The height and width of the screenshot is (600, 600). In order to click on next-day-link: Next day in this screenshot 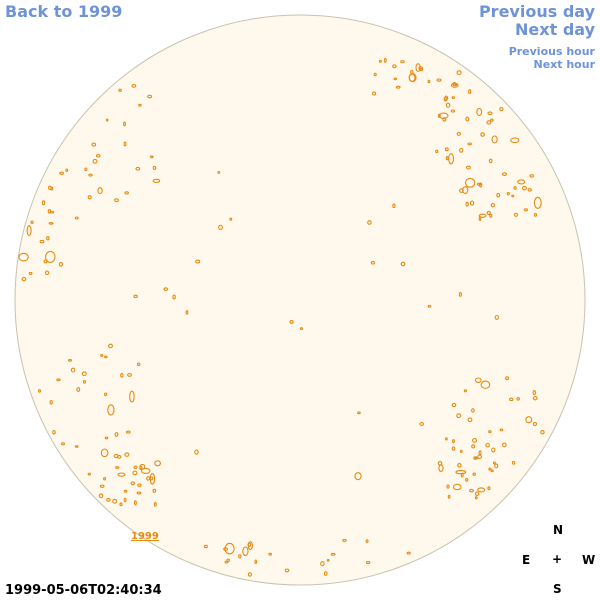, I will do `click(555, 29)`.